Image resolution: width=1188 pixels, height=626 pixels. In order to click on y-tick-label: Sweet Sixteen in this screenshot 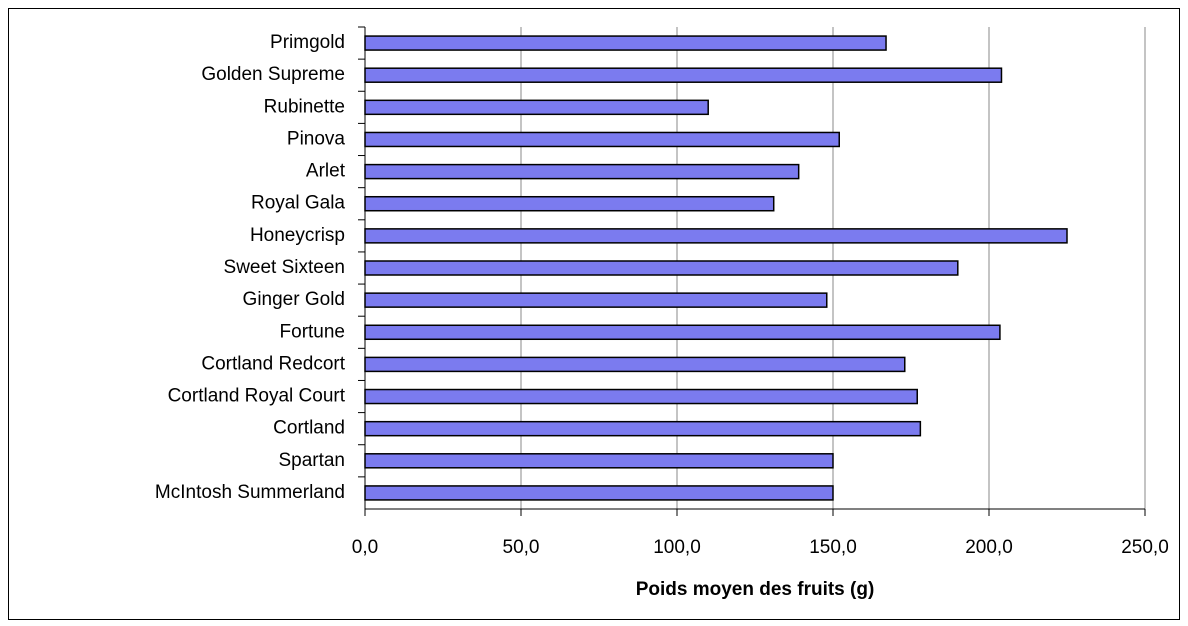, I will do `click(284, 267)`.